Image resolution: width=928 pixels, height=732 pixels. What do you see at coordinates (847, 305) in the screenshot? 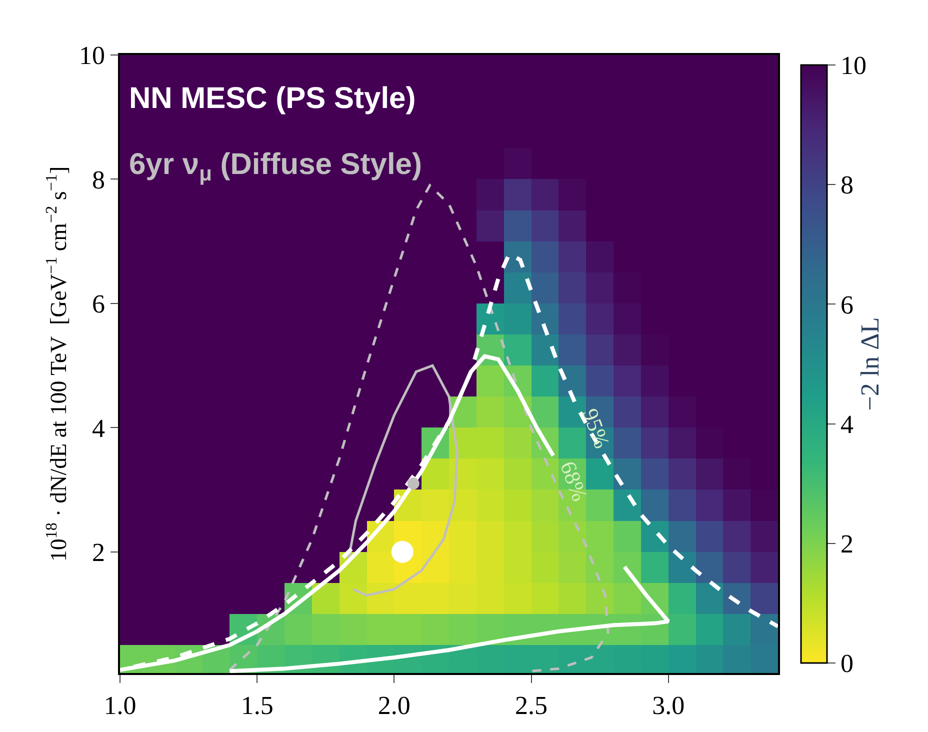
I see `color-bar-label: 6` at bounding box center [847, 305].